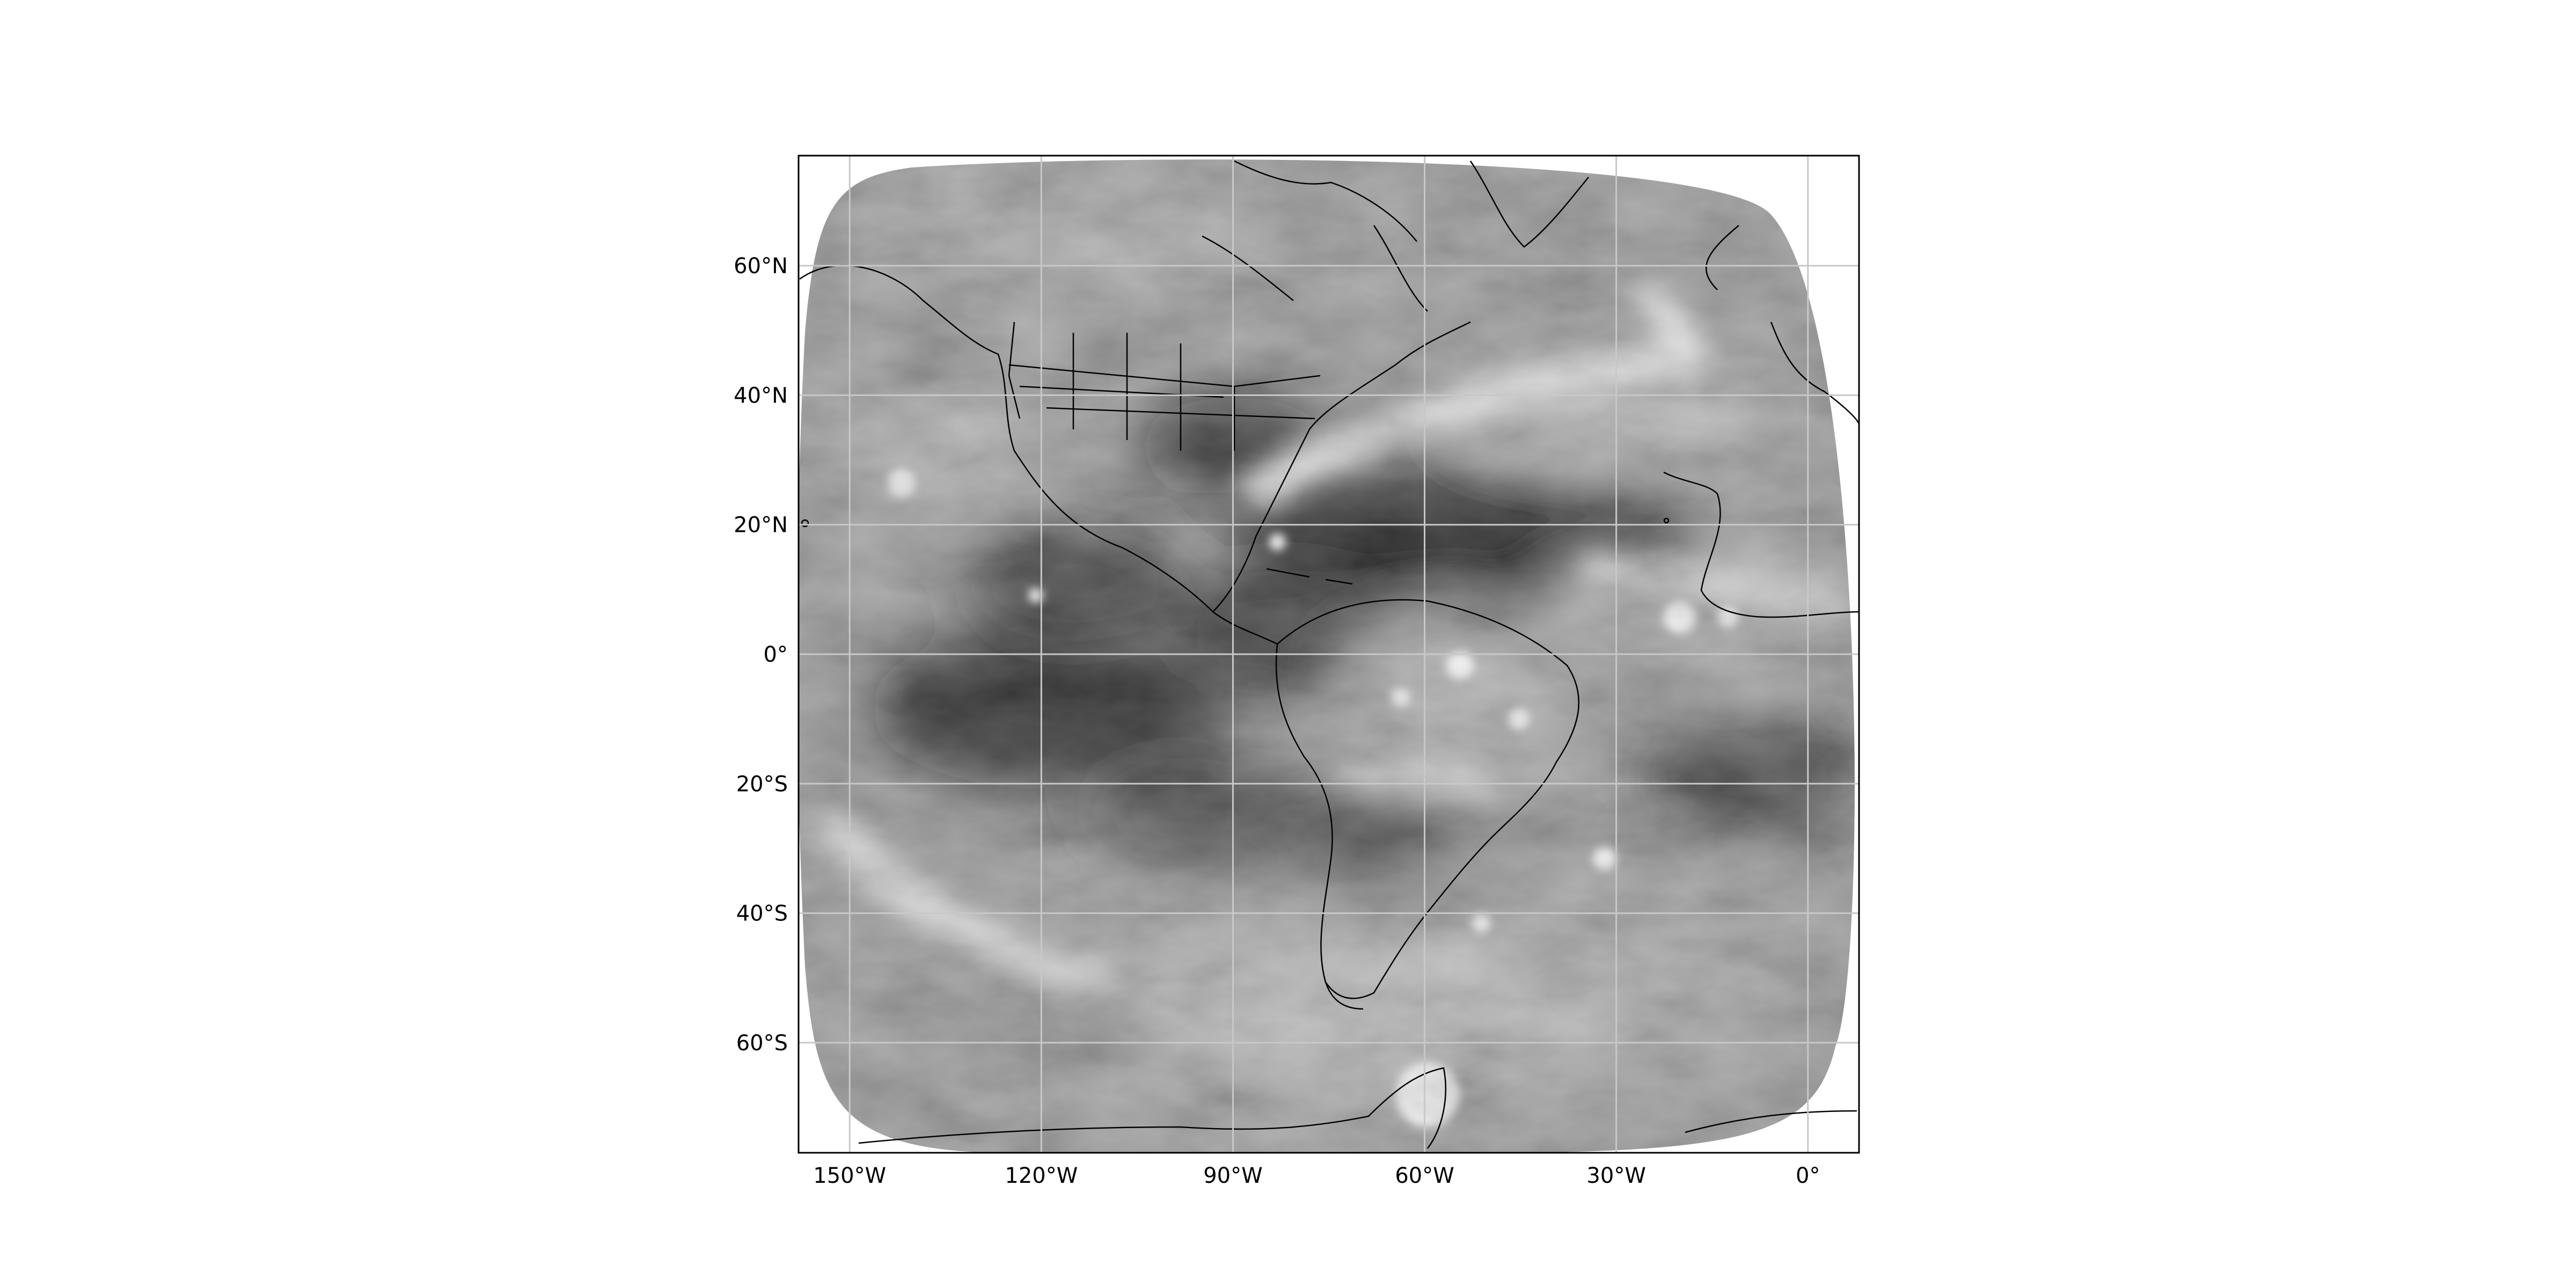 Image resolution: width=2576 pixels, height=1288 pixels. I want to click on longitude-tick-label: 0°, so click(1808, 1175).